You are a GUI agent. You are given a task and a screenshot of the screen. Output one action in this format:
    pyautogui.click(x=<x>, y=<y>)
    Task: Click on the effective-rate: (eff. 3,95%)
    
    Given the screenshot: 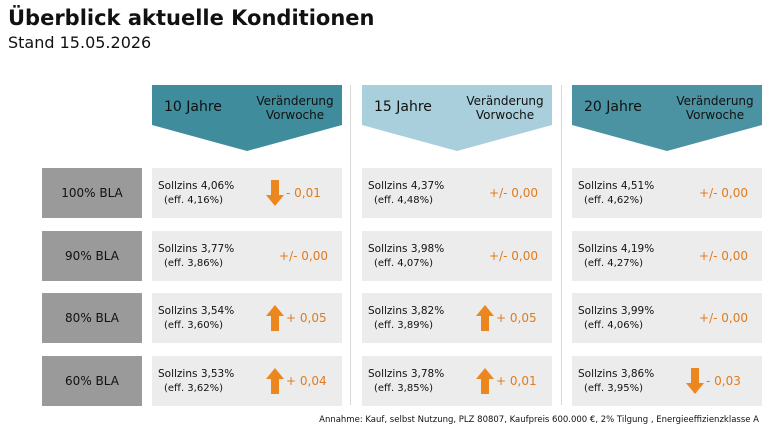 What is the action you would take?
    pyautogui.click(x=613, y=388)
    